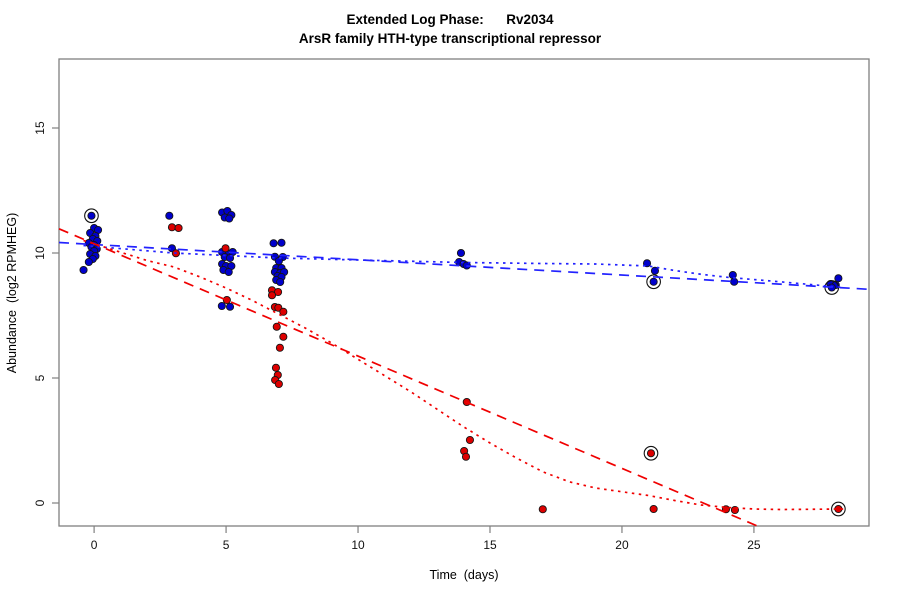  What do you see at coordinates (40, 253) in the screenshot?
I see `y-tick-label: 10` at bounding box center [40, 253].